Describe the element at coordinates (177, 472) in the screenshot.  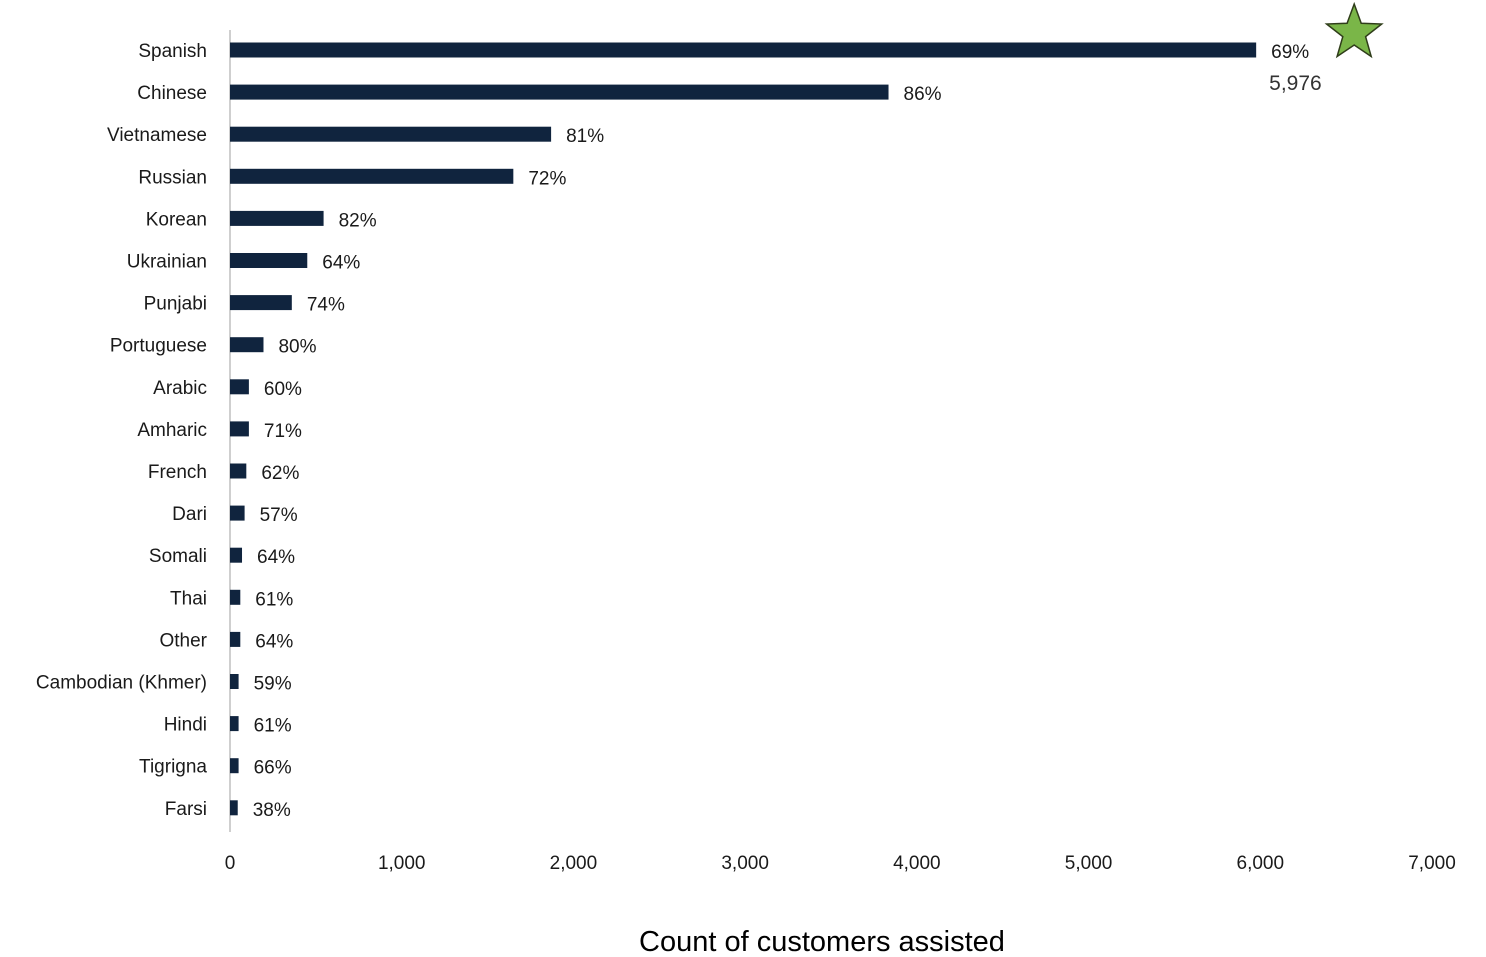
I see `category-label: French` at that location.